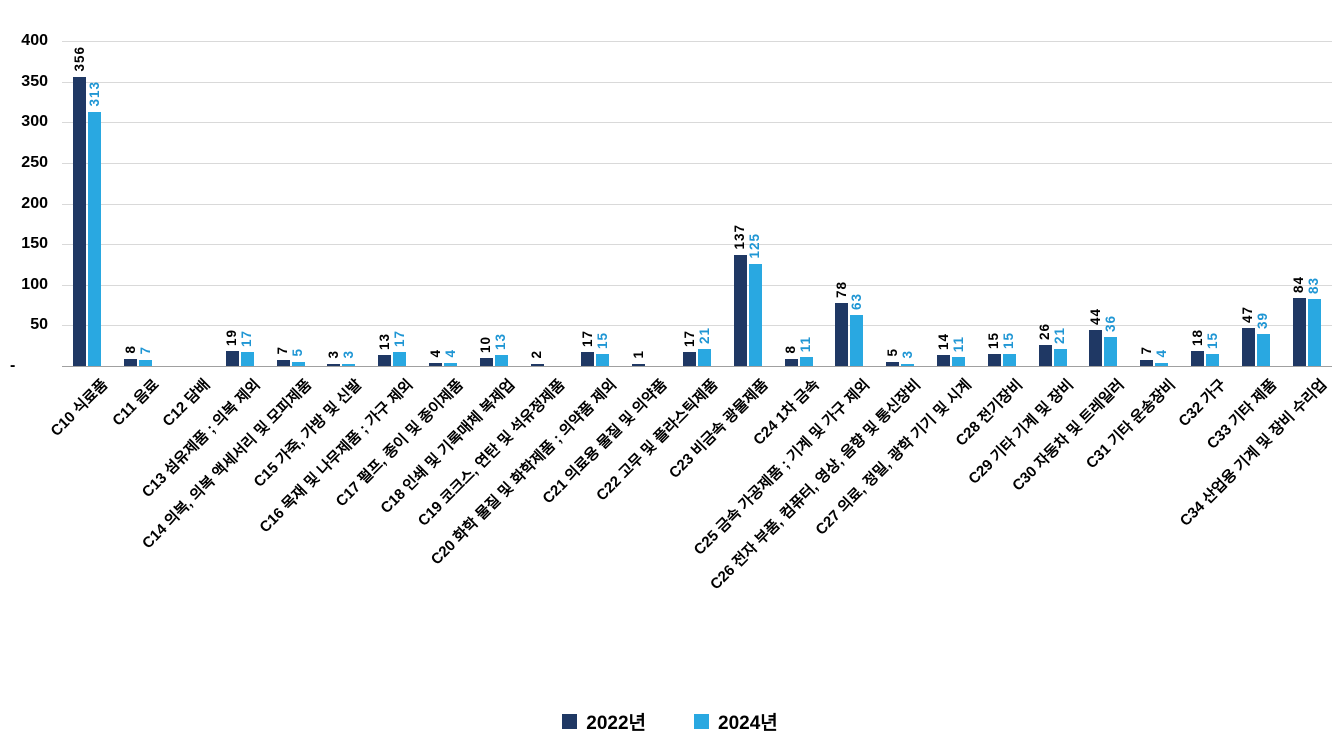 This screenshot has height=754, width=1340. Describe the element at coordinates (1263, 320) in the screenshot. I see `value-label: 39` at that location.